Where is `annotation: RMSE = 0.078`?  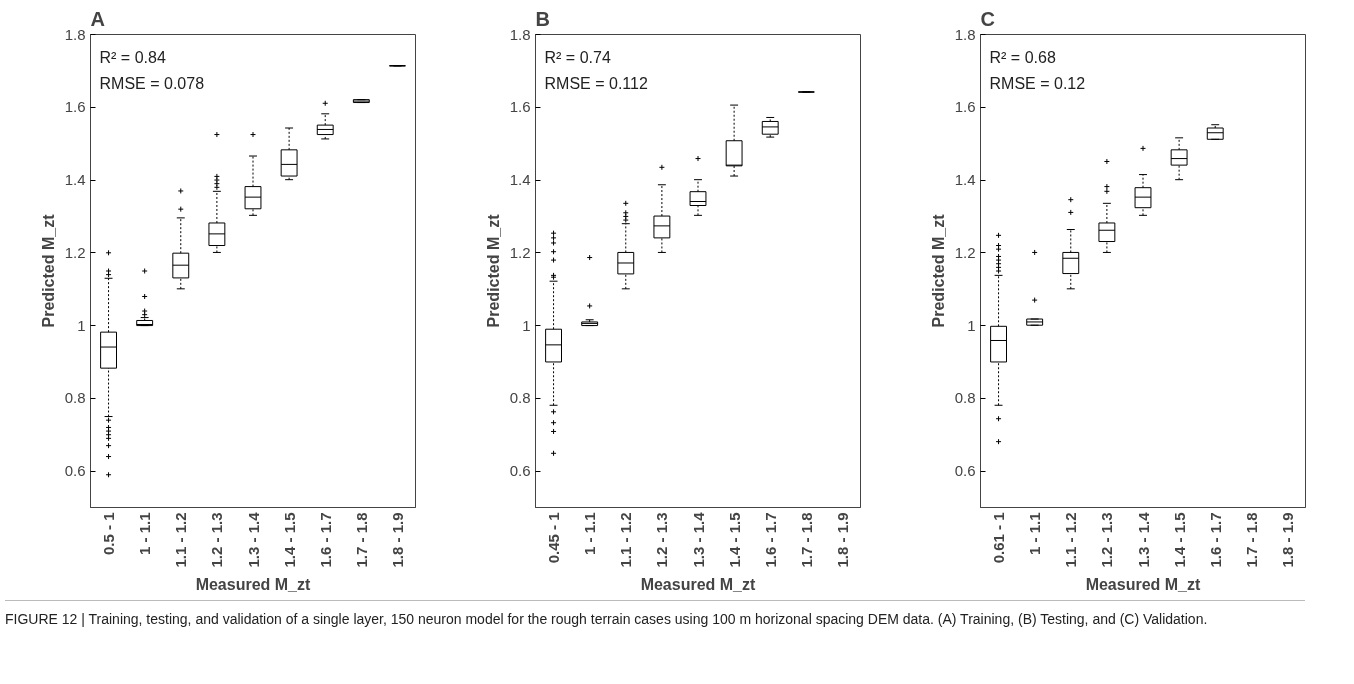 annotation: RMSE = 0.078 is located at coordinates (152, 83).